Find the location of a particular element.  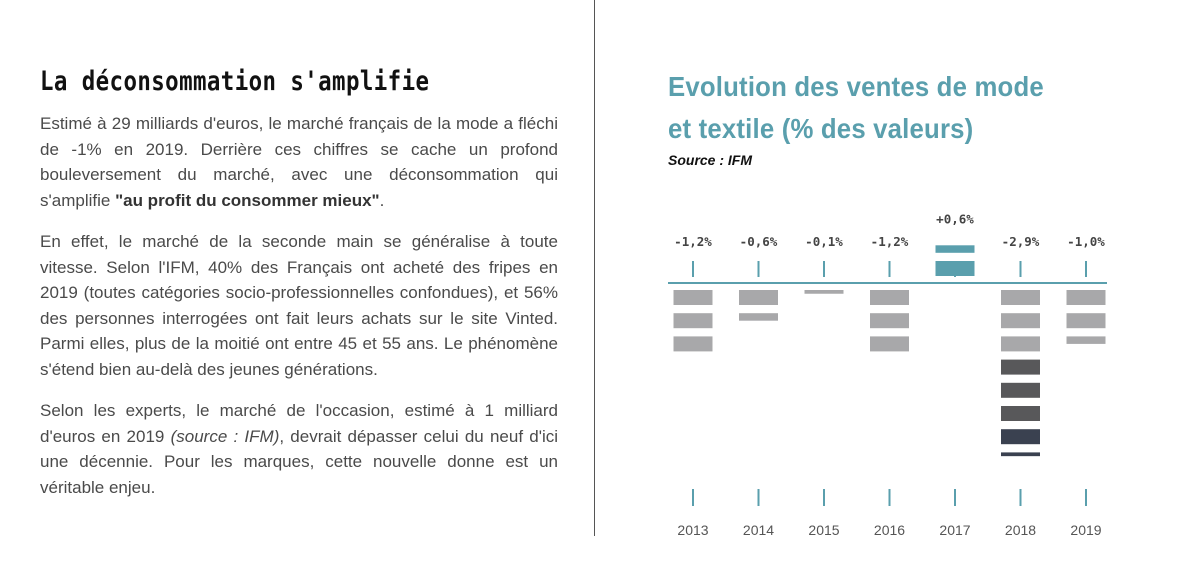

year-label-2018: 2018 is located at coordinates (1020, 530).